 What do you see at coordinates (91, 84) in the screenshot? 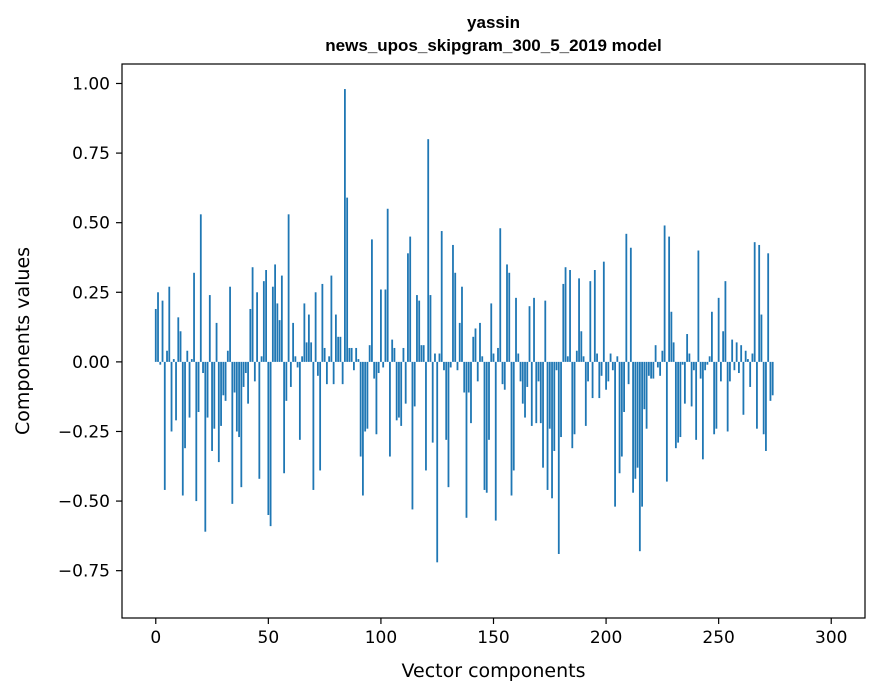
I see `y-tick-label: 1.00` at bounding box center [91, 84].